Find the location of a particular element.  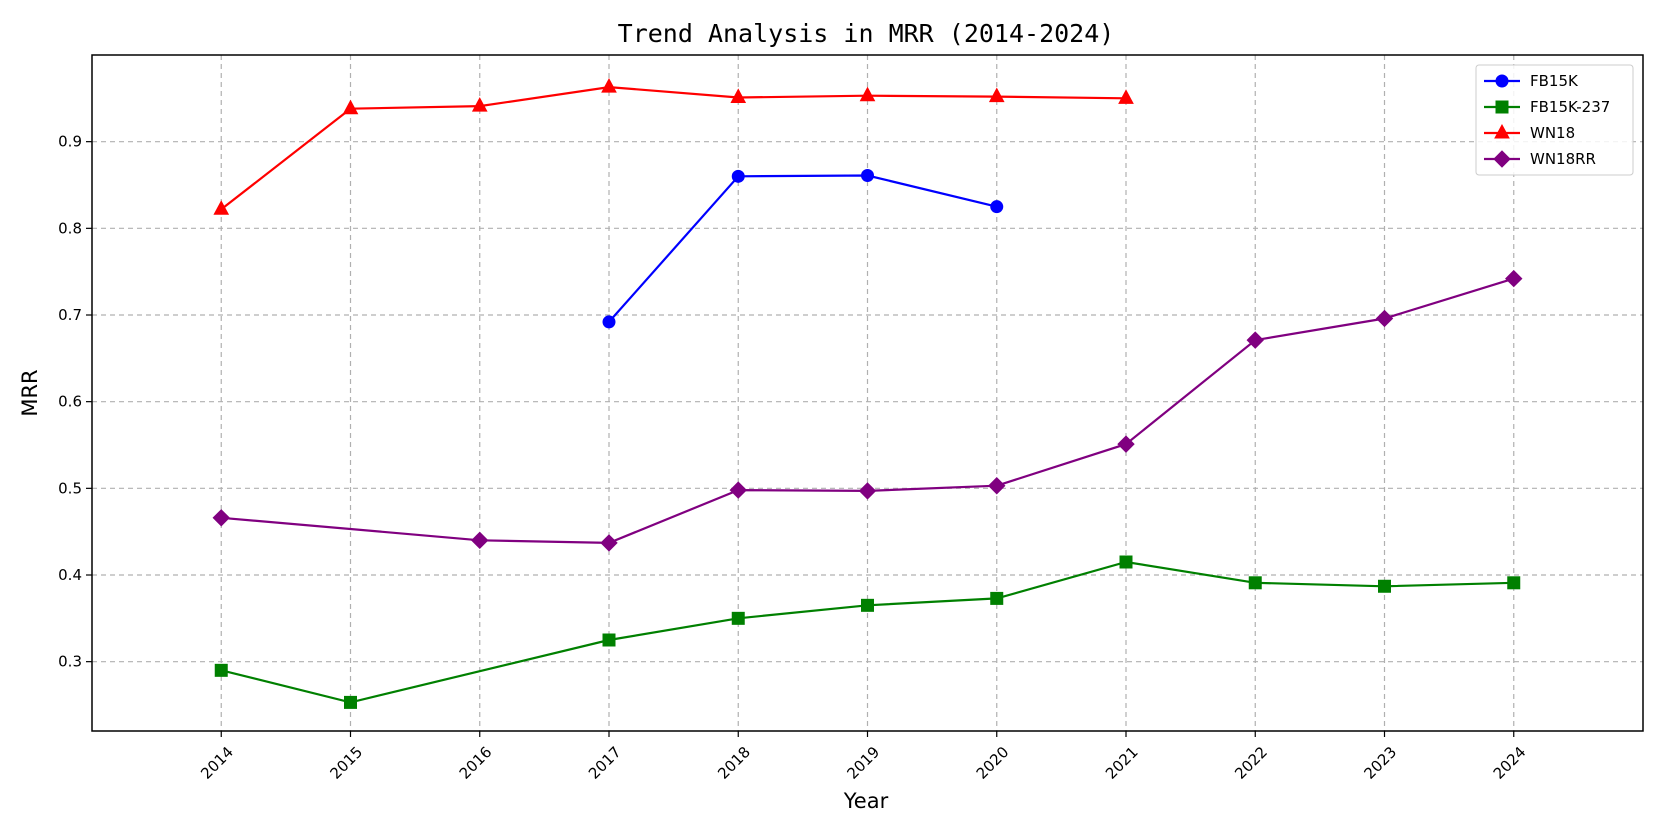

legend-label: WN18 is located at coordinates (1552, 133).